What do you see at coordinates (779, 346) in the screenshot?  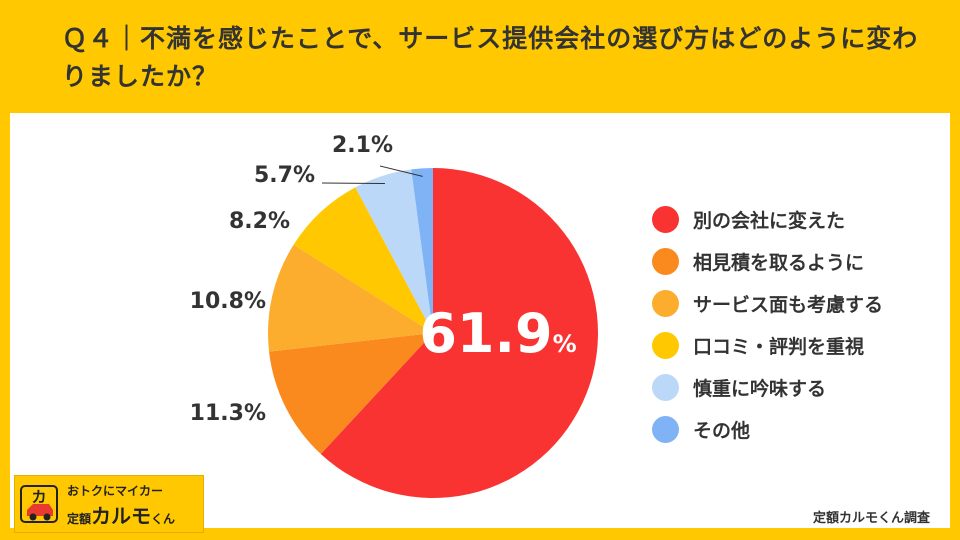 I see `legend-label: 口コミ・評判を重視` at bounding box center [779, 346].